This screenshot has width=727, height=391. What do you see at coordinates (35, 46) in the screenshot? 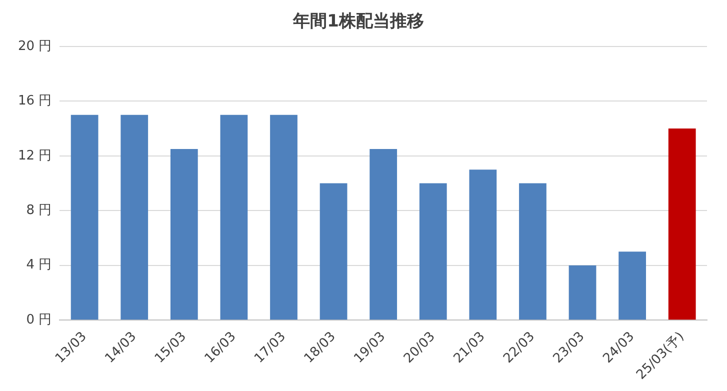
I see `y-tick-label: 20 円` at bounding box center [35, 46].